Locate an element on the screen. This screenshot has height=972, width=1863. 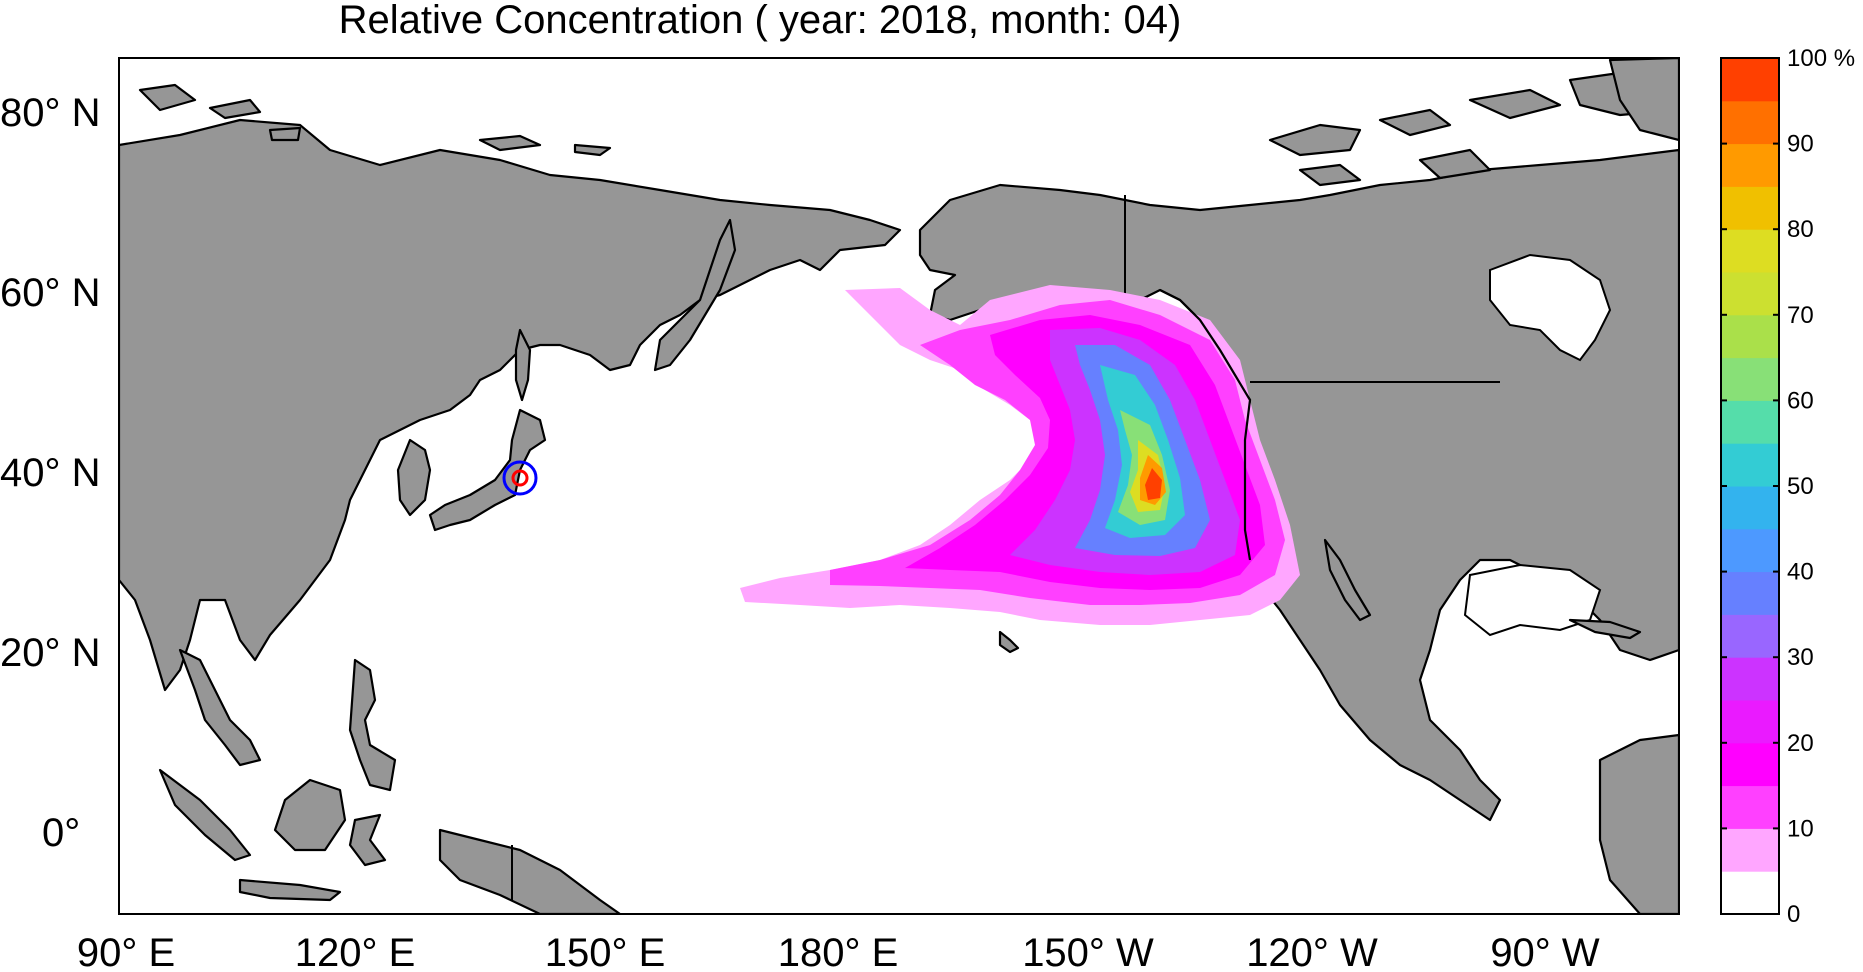
lon-label-120w: 120° W is located at coordinates (1312, 951).